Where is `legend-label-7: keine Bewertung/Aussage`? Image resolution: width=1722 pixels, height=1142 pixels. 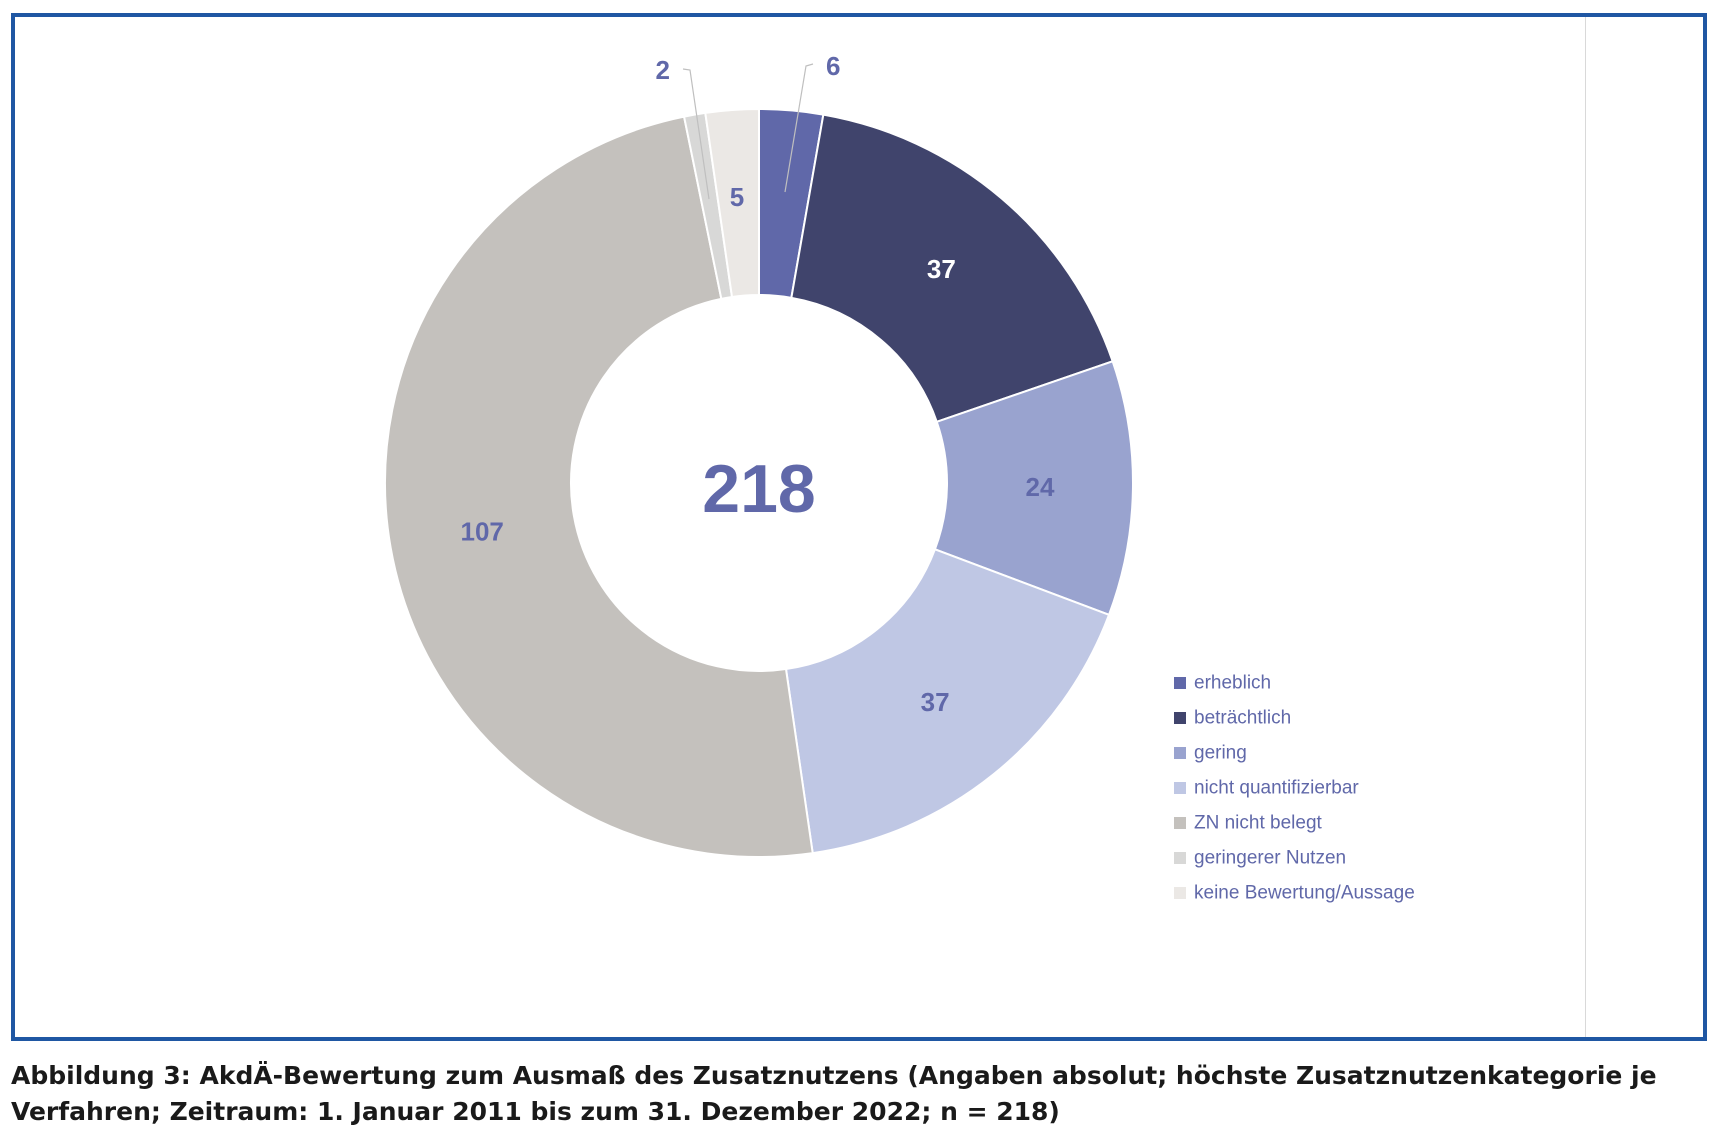
legend-label-7: keine Bewertung/Aussage is located at coordinates (1304, 893).